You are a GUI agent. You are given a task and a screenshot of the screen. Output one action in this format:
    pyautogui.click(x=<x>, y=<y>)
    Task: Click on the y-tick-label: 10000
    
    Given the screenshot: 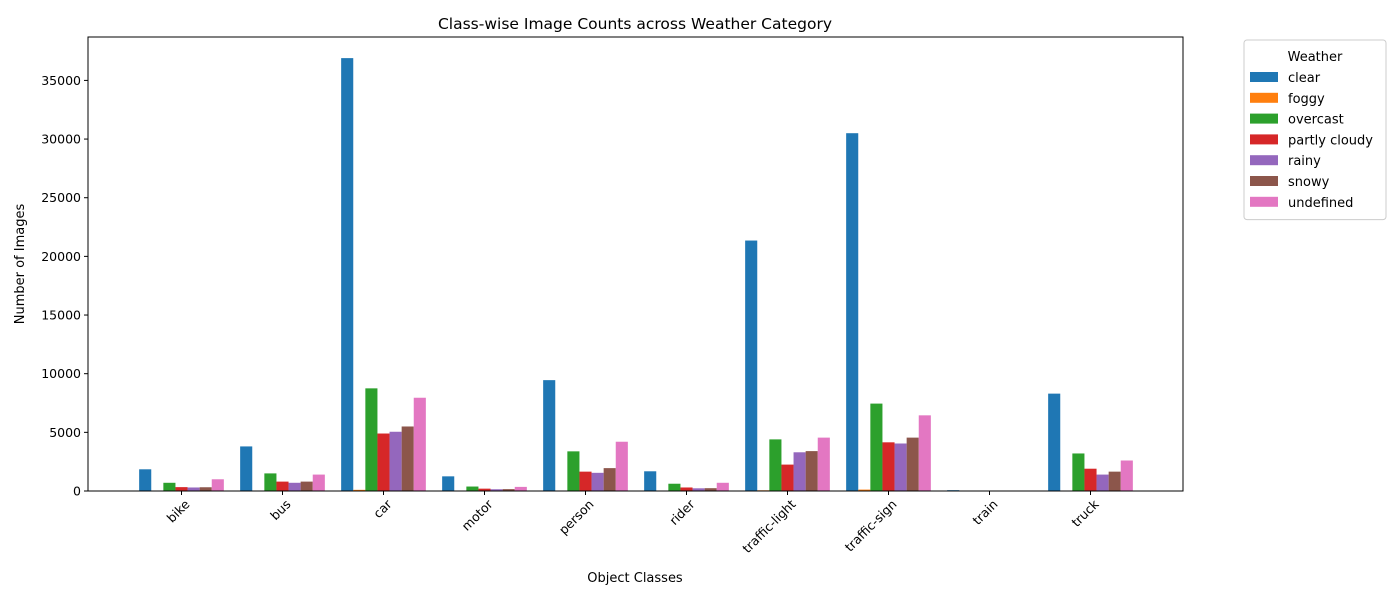 What is the action you would take?
    pyautogui.click(x=61, y=373)
    